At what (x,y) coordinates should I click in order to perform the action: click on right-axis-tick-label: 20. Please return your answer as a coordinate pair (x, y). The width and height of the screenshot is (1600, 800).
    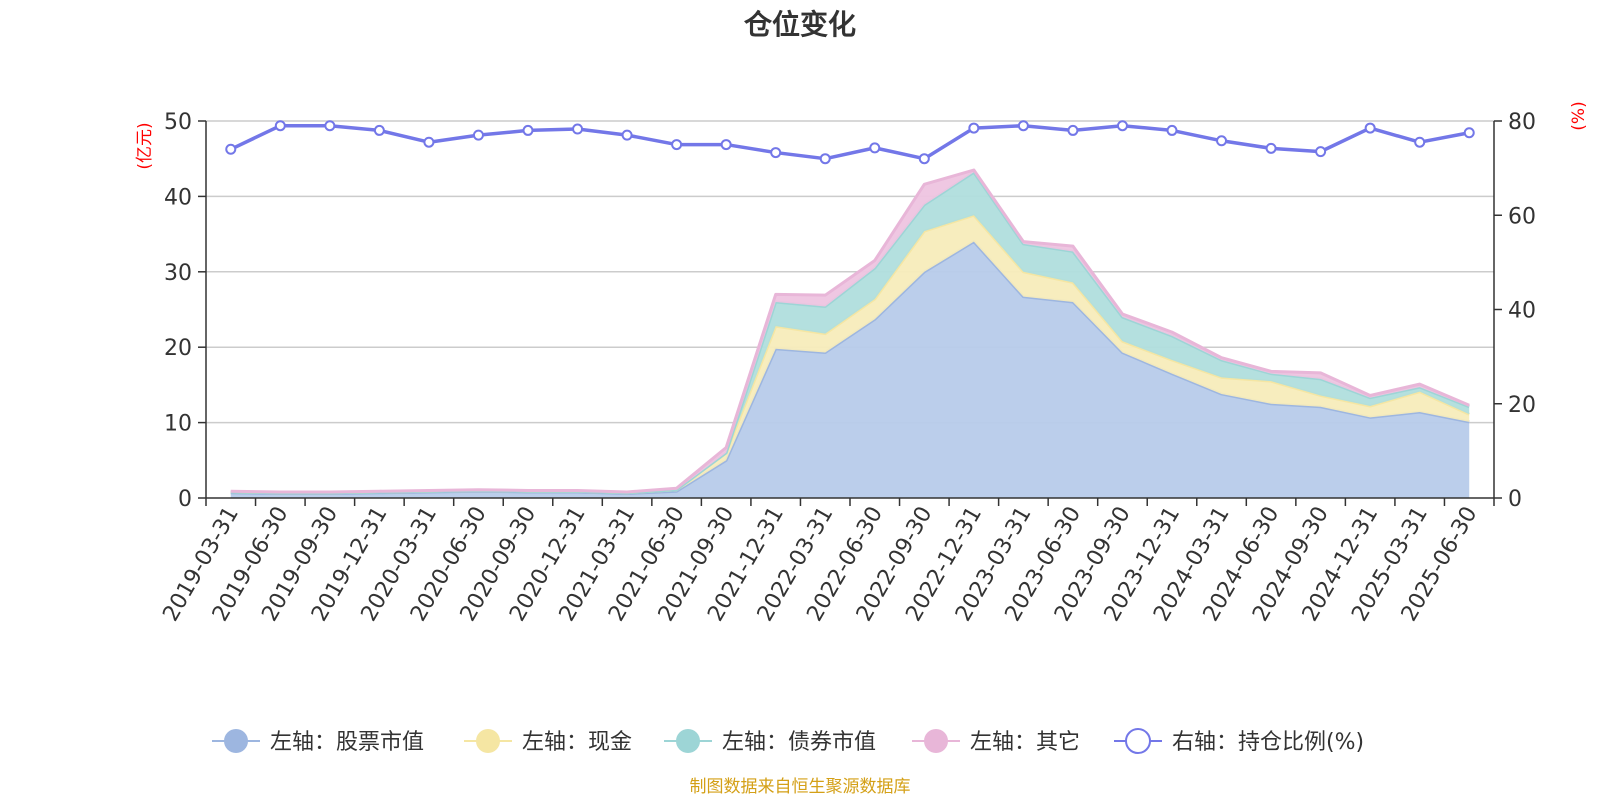
    Looking at the image, I should click on (1522, 405).